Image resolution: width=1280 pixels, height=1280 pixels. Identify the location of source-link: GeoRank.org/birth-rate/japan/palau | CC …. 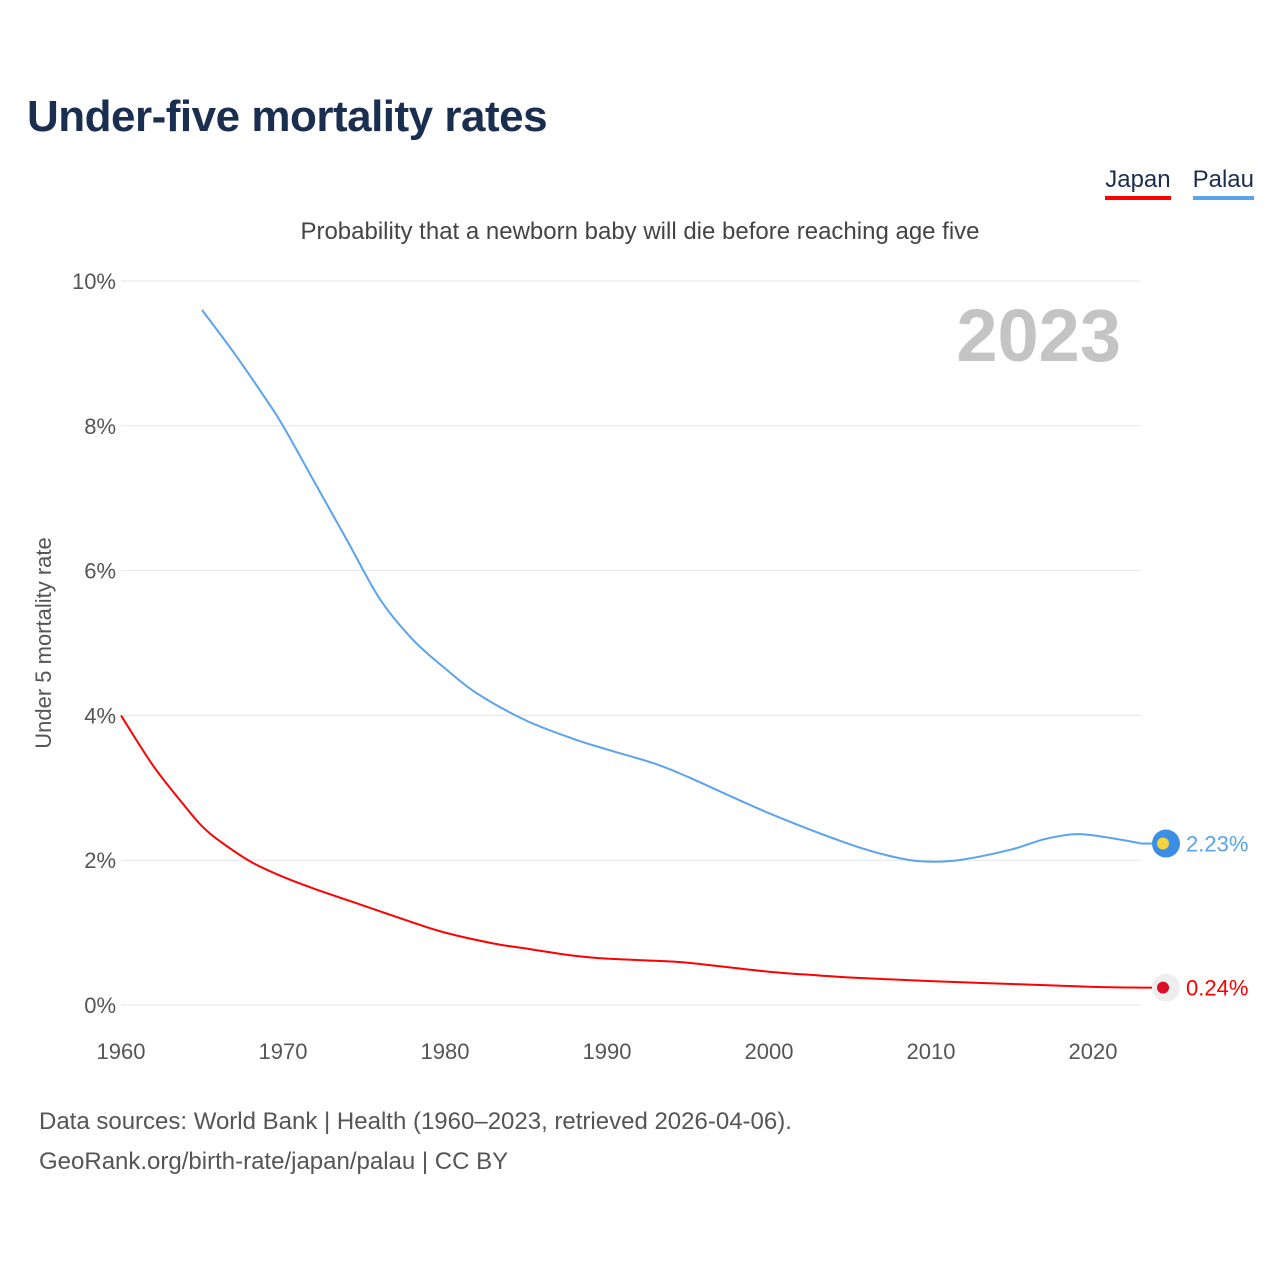
(274, 1161).